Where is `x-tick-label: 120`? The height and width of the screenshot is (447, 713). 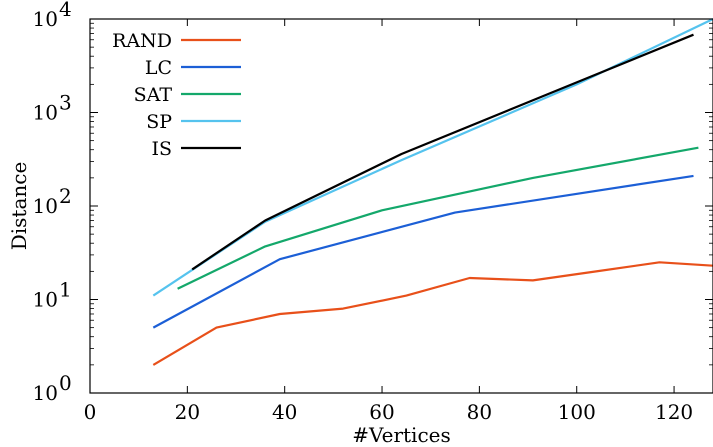
x-tick-label: 120 is located at coordinates (674, 412).